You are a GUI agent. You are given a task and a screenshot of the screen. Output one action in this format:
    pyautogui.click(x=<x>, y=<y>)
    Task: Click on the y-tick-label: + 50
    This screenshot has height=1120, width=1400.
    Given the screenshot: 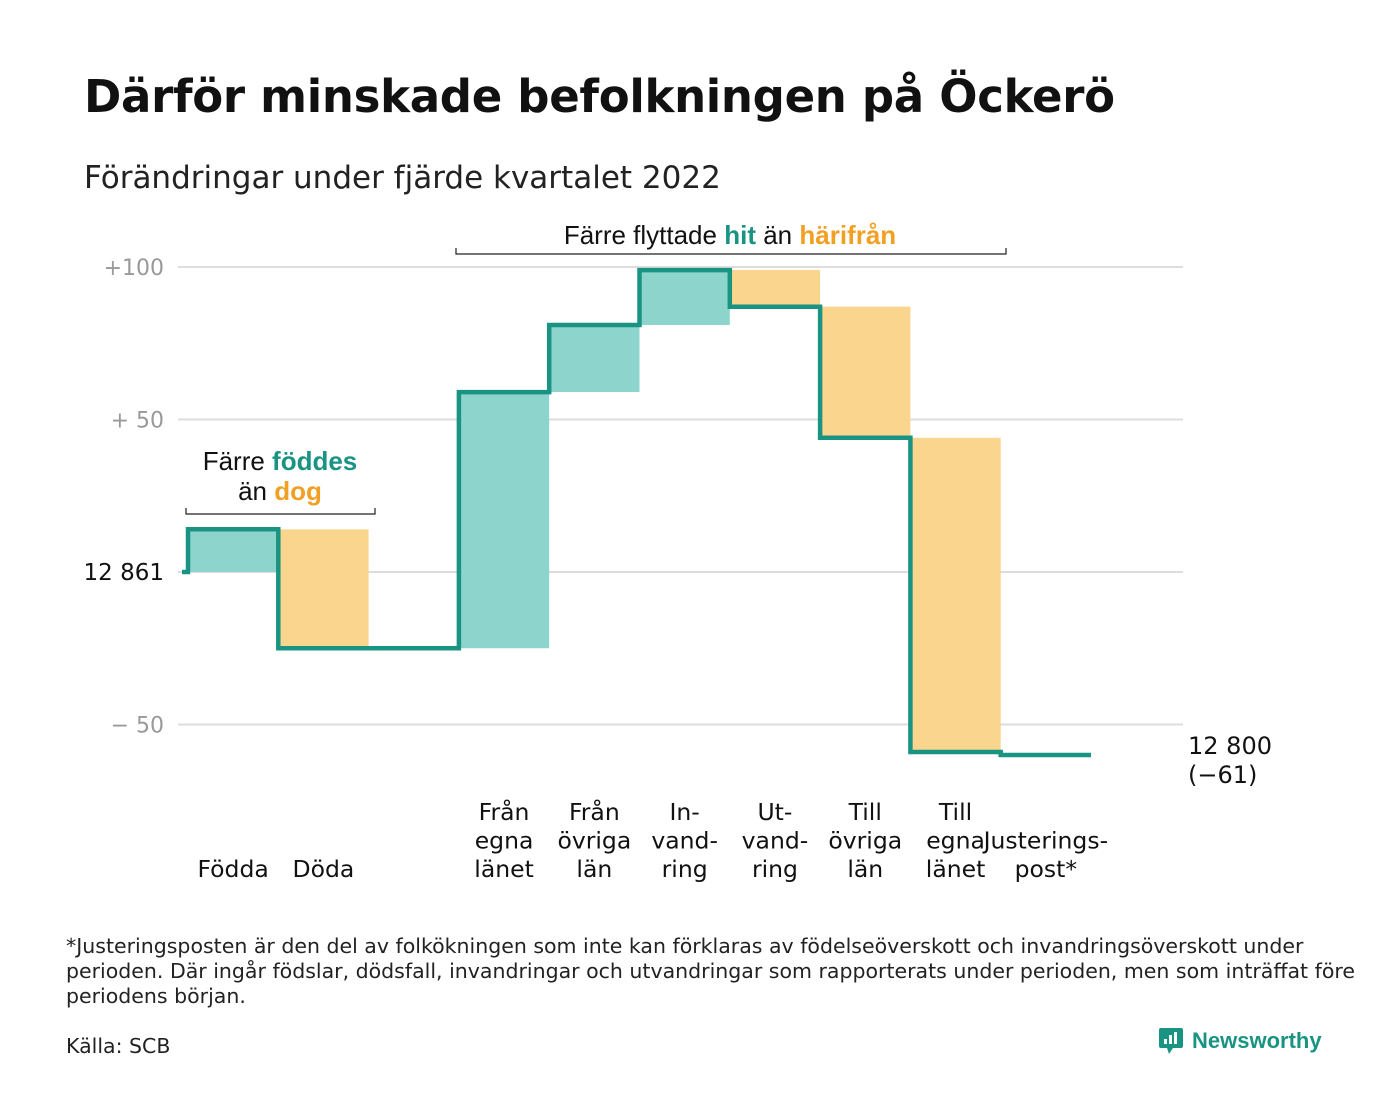 What is the action you would take?
    pyautogui.click(x=137, y=421)
    